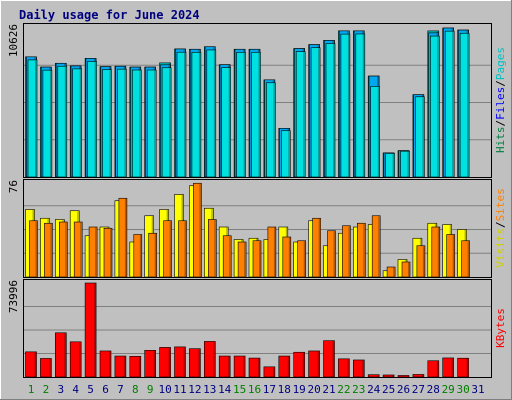 The image size is (512, 400). What do you see at coordinates (13, 186) in the screenshot?
I see `max-value-label: 76` at bounding box center [13, 186].